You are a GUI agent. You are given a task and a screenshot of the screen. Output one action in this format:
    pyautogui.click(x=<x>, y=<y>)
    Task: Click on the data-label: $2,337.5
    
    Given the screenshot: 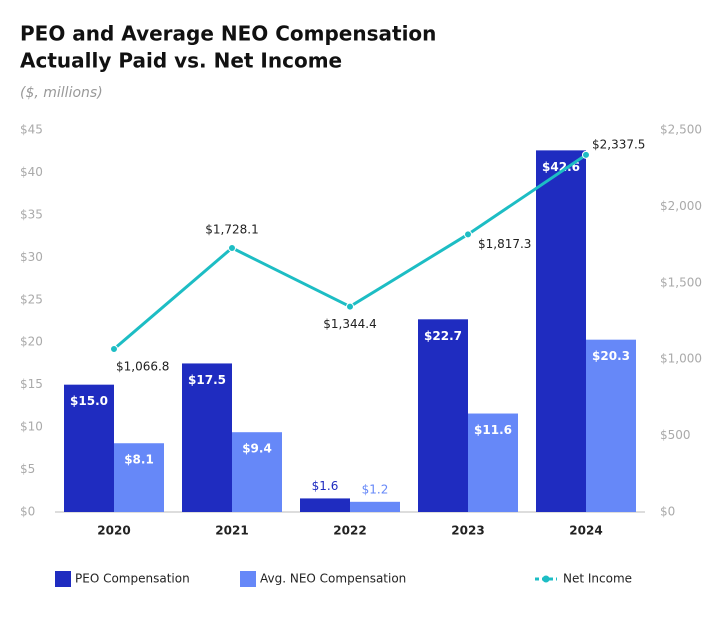 What is the action you would take?
    pyautogui.click(x=618, y=144)
    